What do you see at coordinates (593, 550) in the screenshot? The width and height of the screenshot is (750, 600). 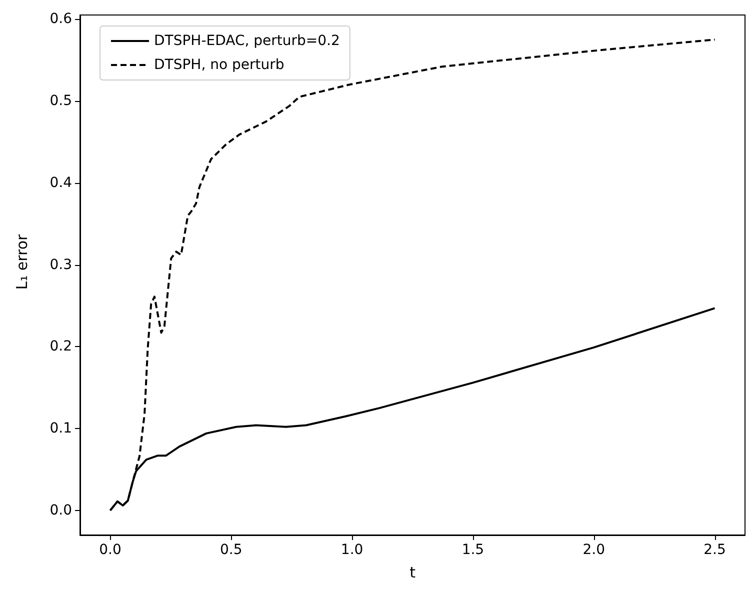 I see `x-tick-label: 2.0` at bounding box center [593, 550].